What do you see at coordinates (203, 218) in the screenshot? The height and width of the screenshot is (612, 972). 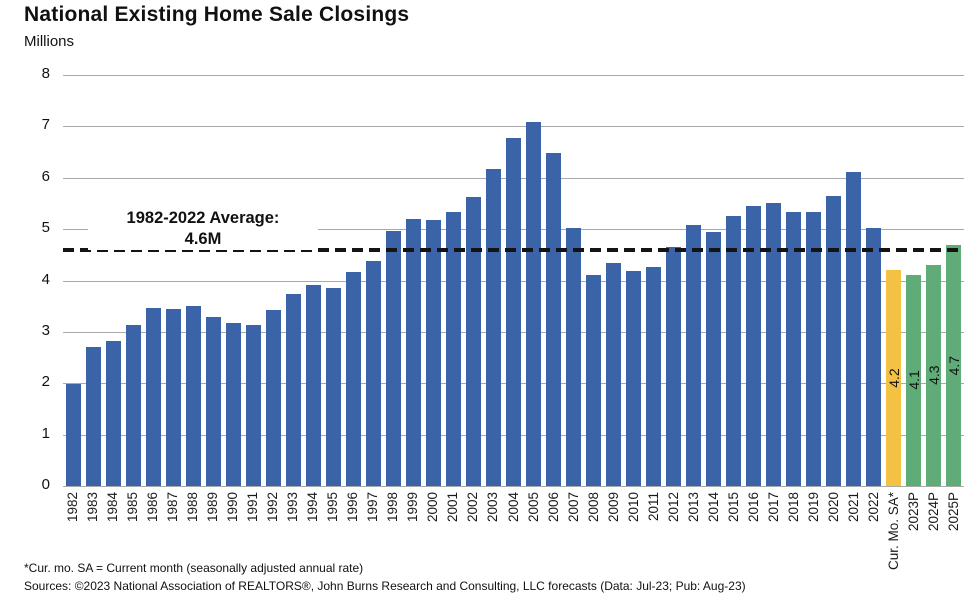 I see `average-line-annotation-line1: 1982-2022 Average:` at bounding box center [203, 218].